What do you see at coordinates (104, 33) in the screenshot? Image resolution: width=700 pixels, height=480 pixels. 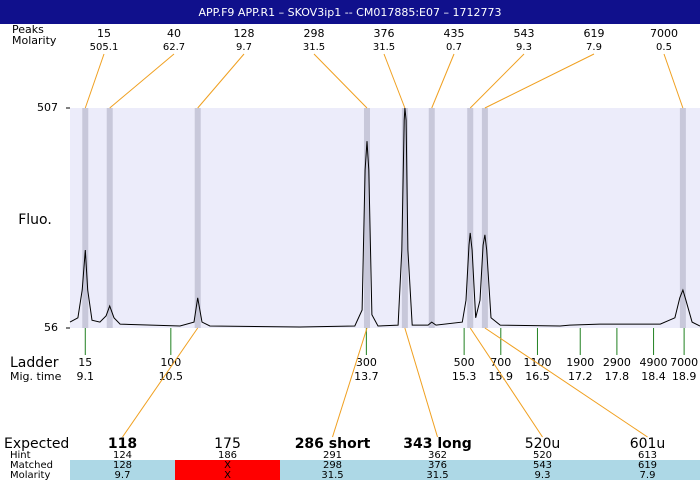 I see `peak-size: 15` at bounding box center [104, 33].